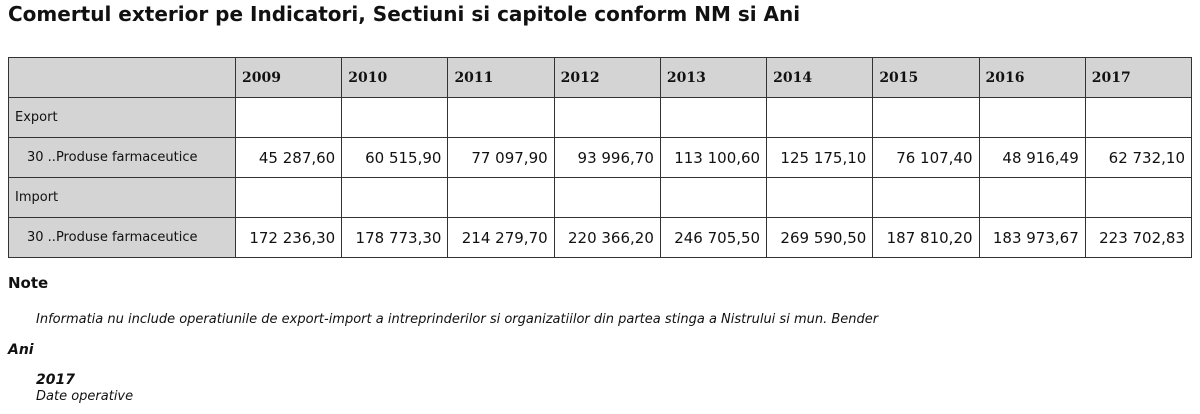 Image resolution: width=1200 pixels, height=414 pixels. I want to click on column-header: 2013, so click(713, 77).